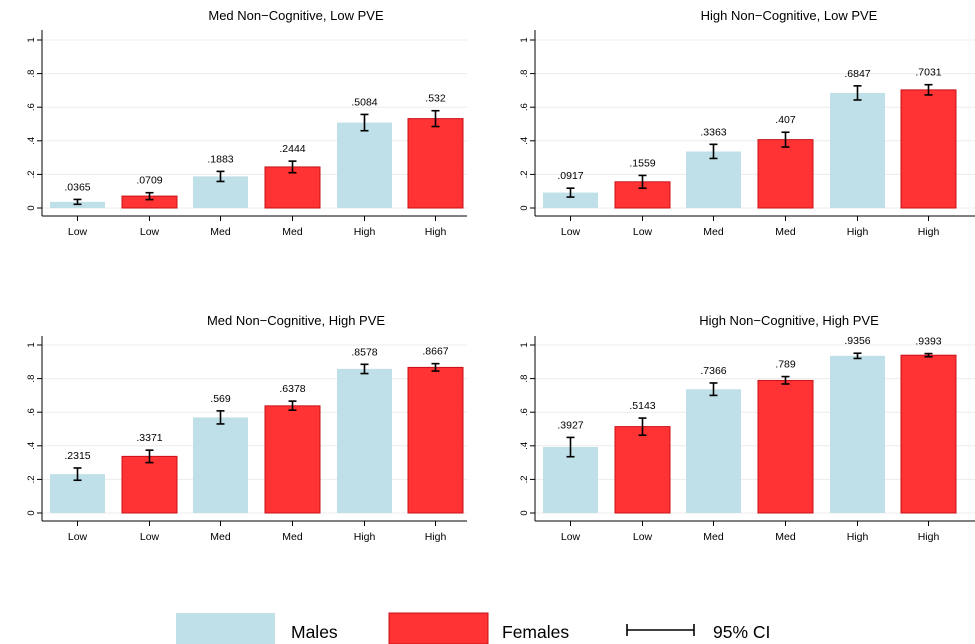 The image size is (975, 644). What do you see at coordinates (364, 102) in the screenshot?
I see `data-label: .5084` at bounding box center [364, 102].